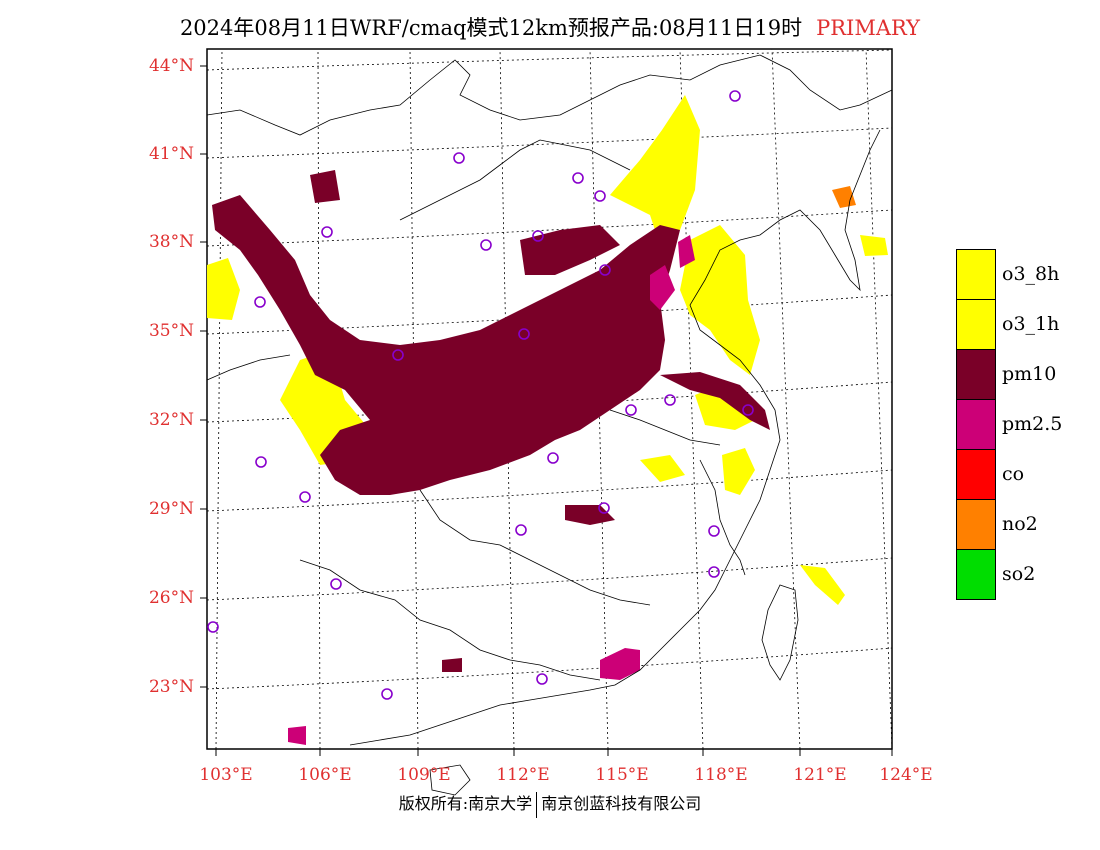 The height and width of the screenshot is (850, 1100). What do you see at coordinates (906, 775) in the screenshot?
I see `lon-label: 124°E` at bounding box center [906, 775].